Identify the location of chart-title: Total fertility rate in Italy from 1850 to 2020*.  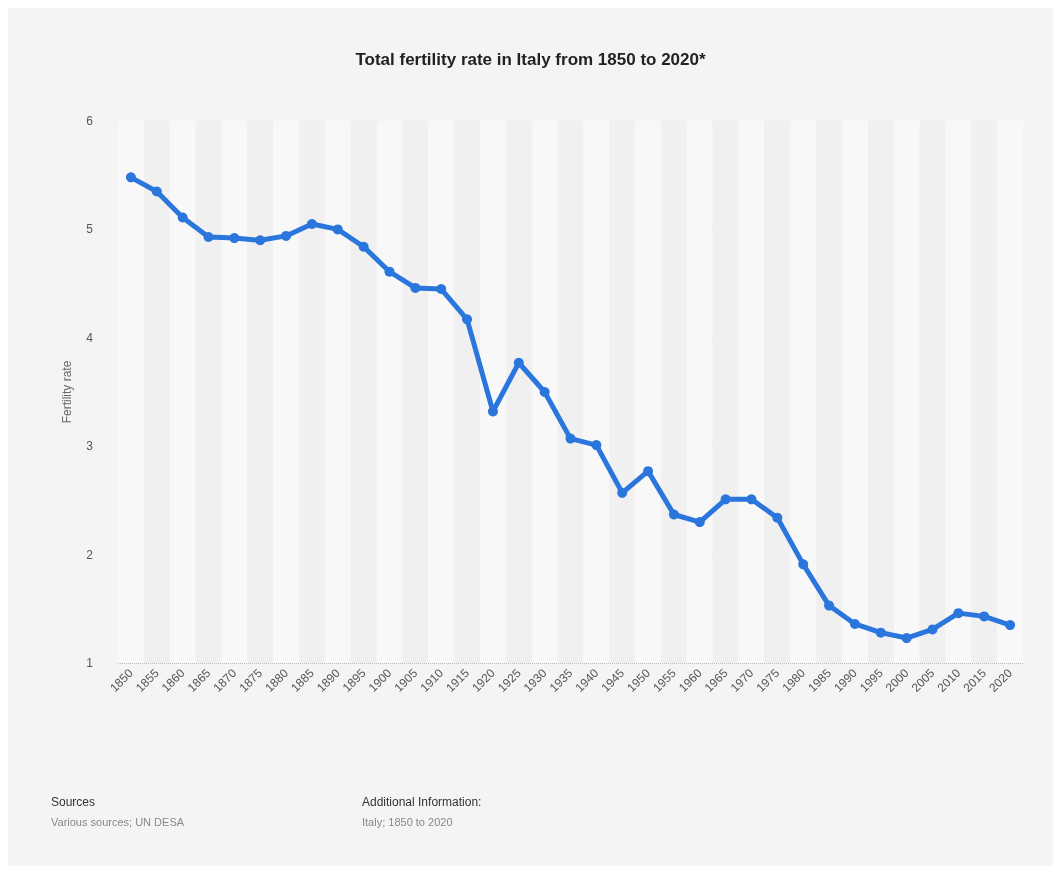
(530, 59).